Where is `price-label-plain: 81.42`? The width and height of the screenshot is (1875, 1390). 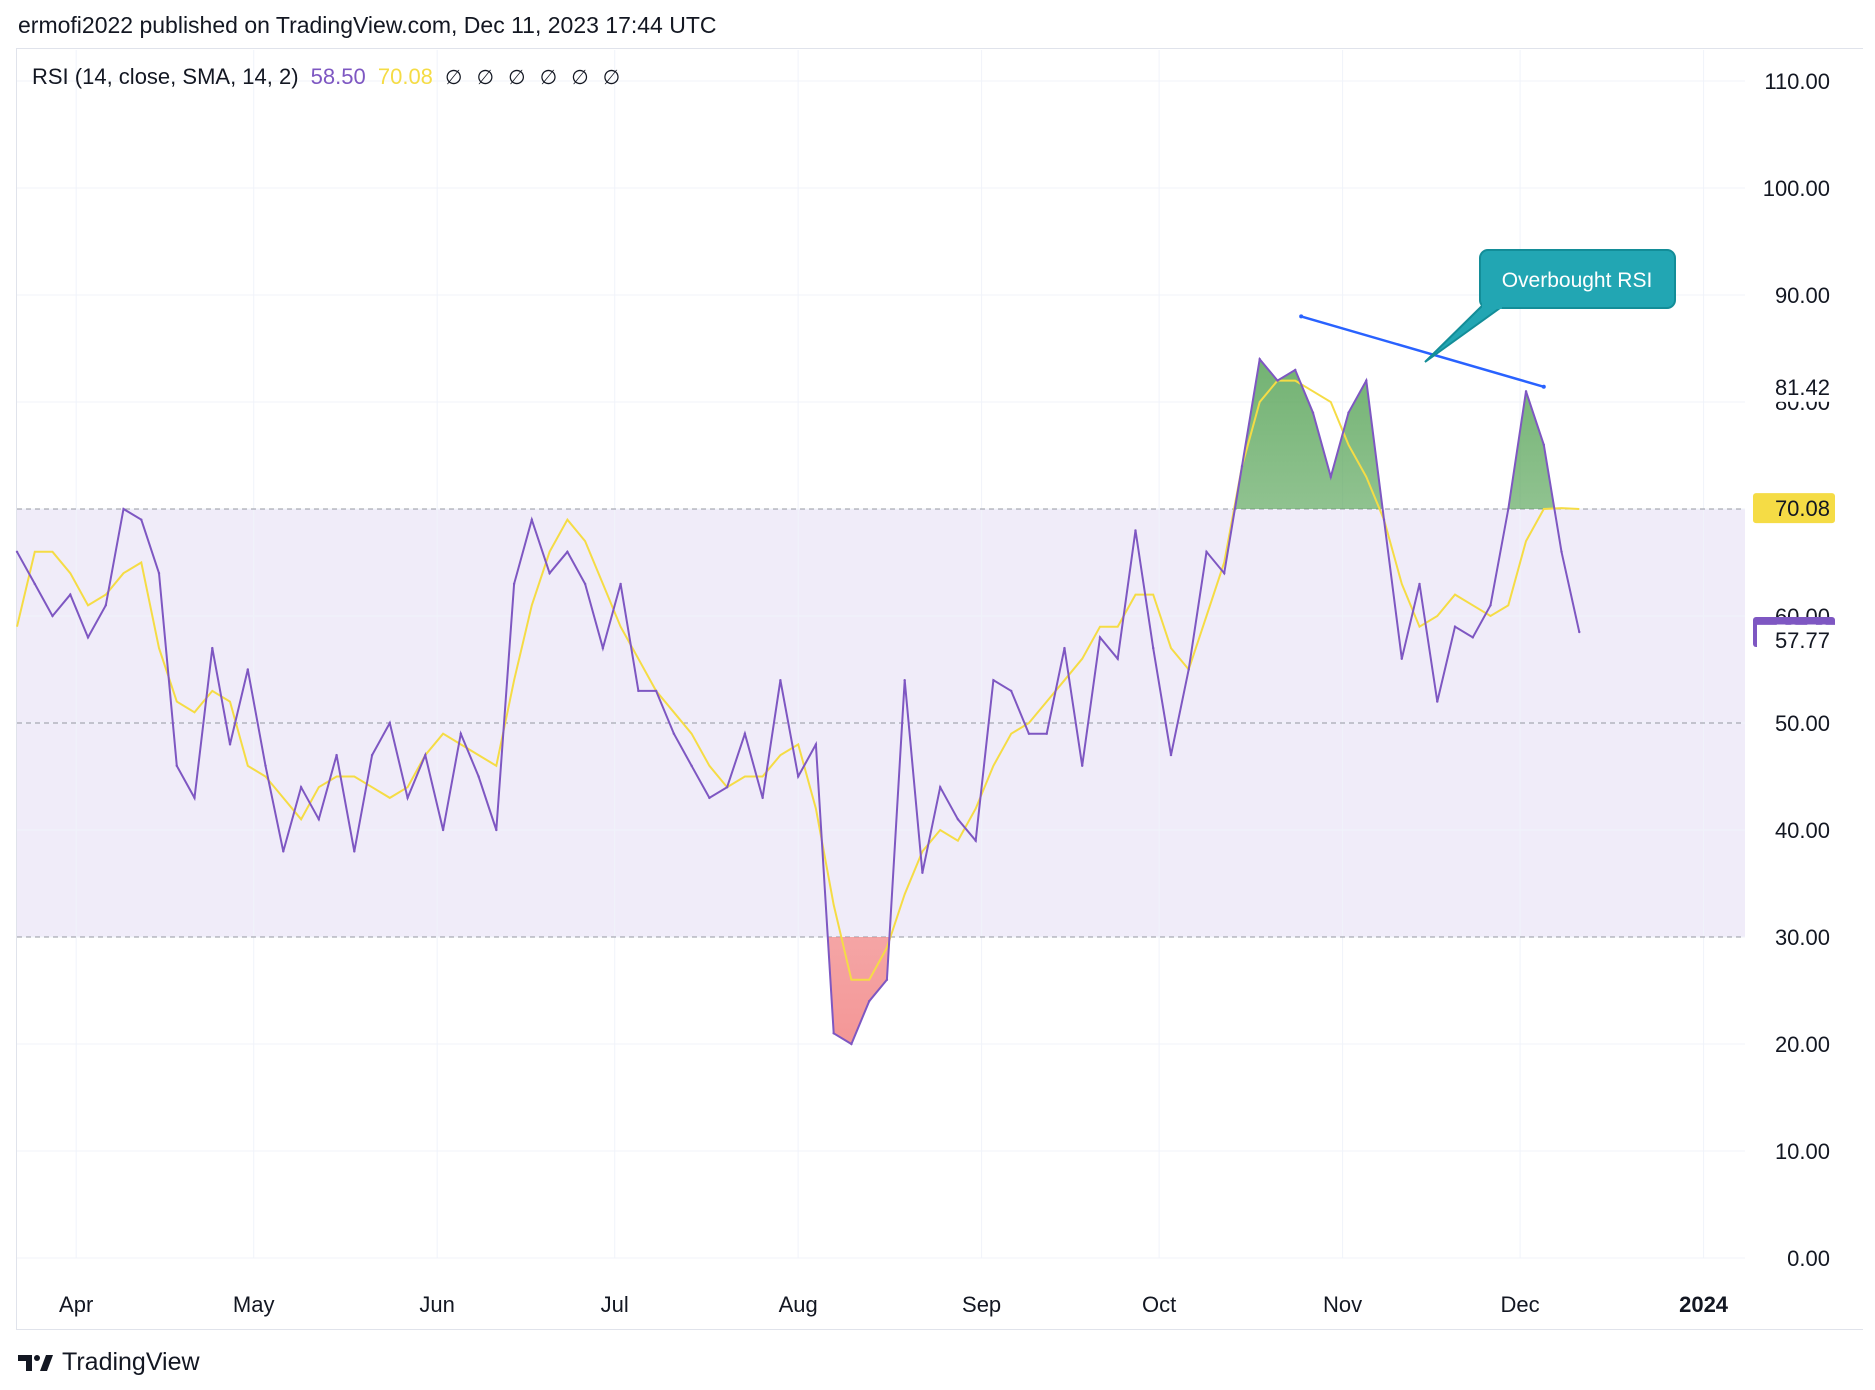
price-label-plain: 81.42 is located at coordinates (1802, 387).